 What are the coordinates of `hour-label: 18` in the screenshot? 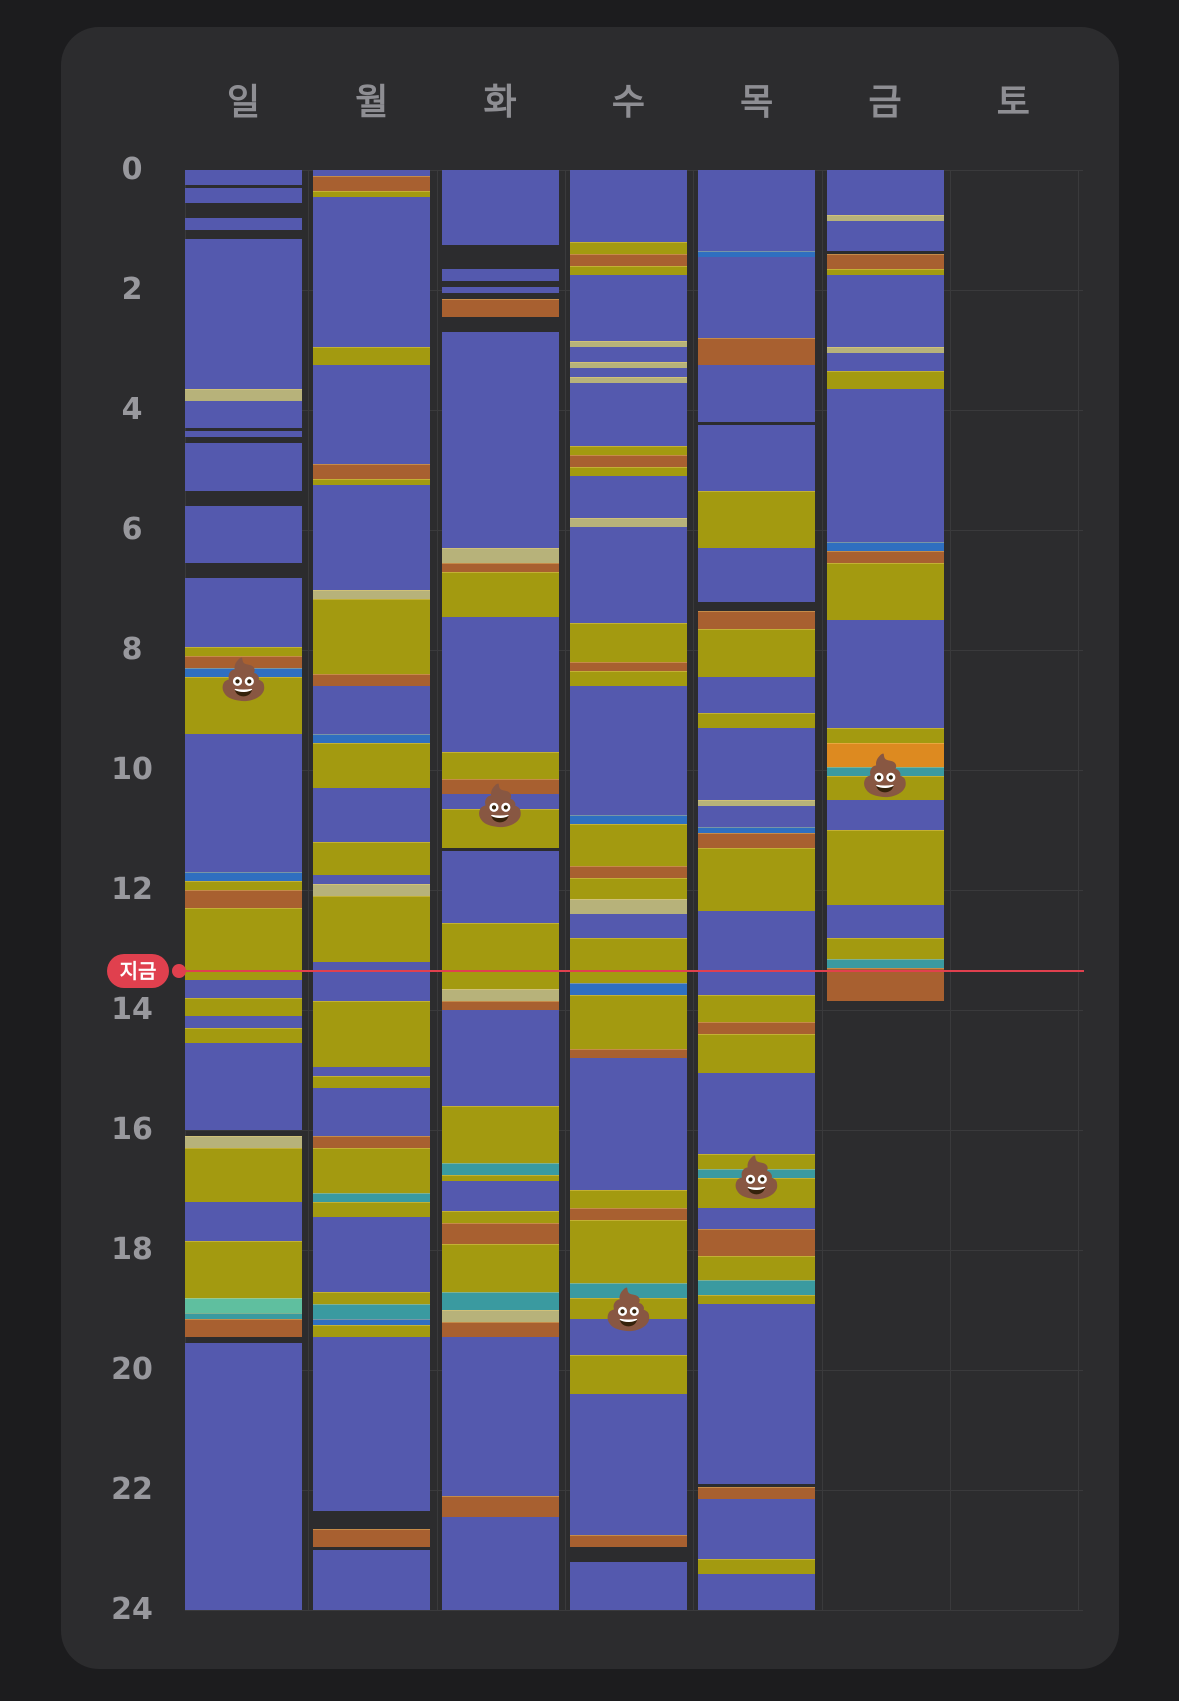 It's located at (132, 1249).